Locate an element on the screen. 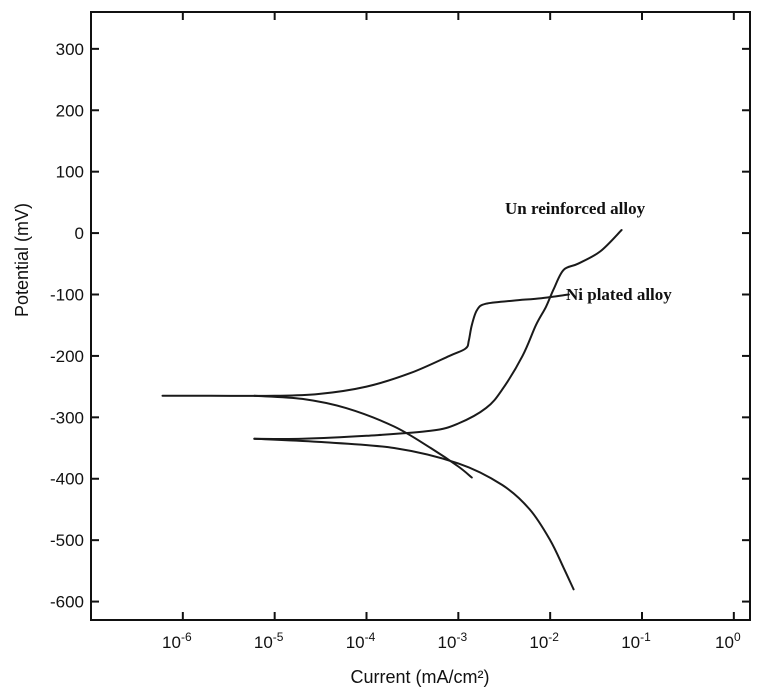  x-tick-label-exponent: 0 is located at coordinates (737, 637).